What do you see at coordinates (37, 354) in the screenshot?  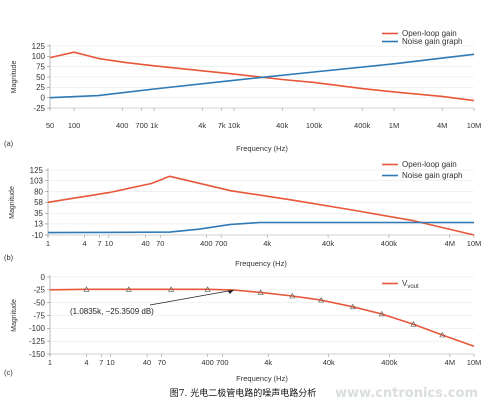 I see `y-tick-label: -150` at bounding box center [37, 354].